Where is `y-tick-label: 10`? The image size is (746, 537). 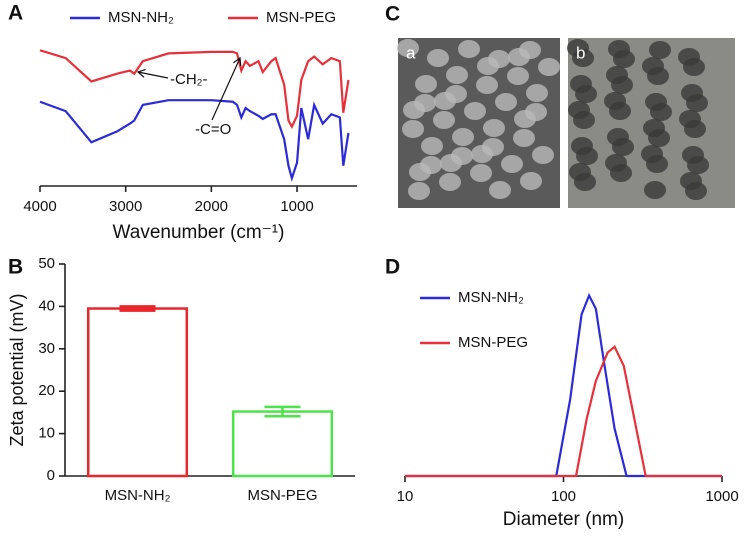
y-tick-label: 10 is located at coordinates (46, 433).